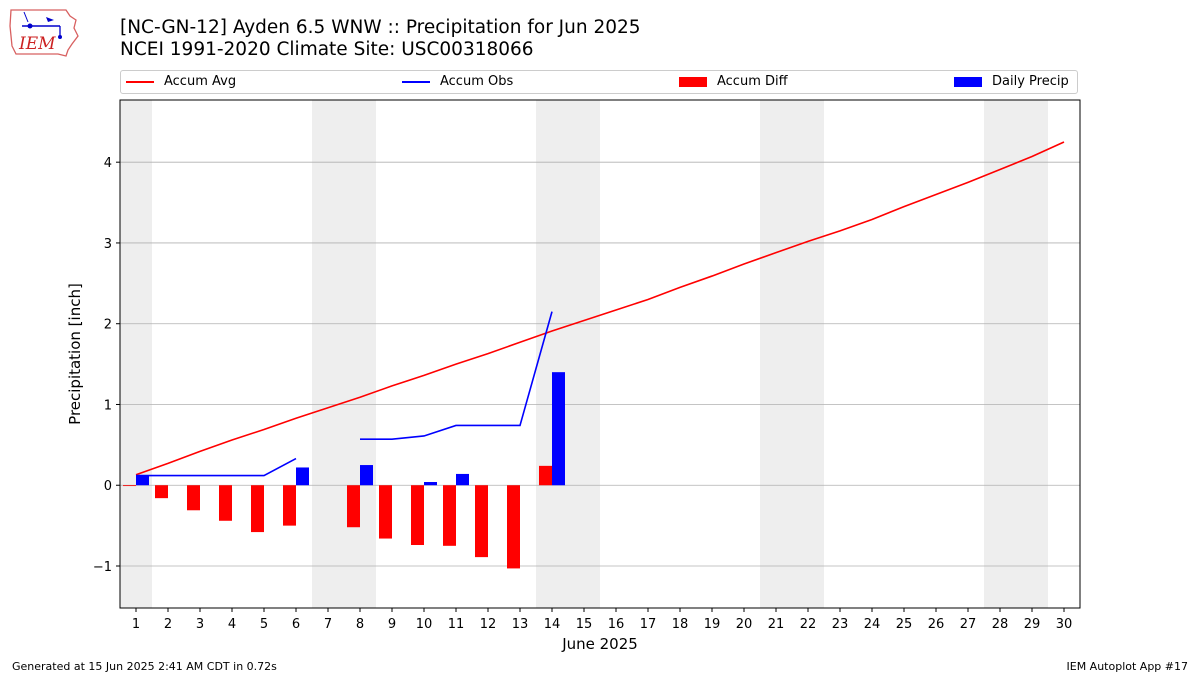 Image resolution: width=1200 pixels, height=675 pixels. Describe the element at coordinates (108, 325) in the screenshot. I see `y-tick-label: 2` at that location.